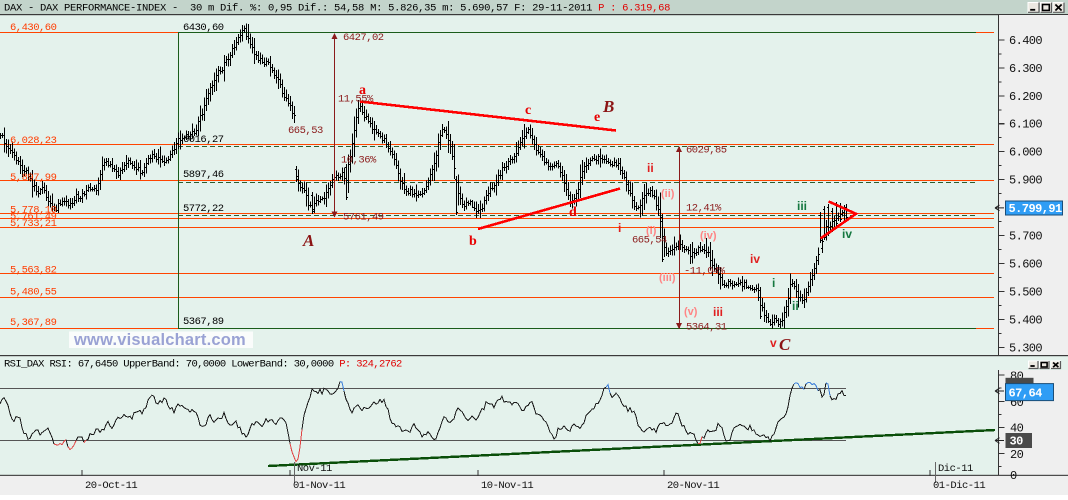 The height and width of the screenshot is (500, 1068). What do you see at coordinates (667, 278) in the screenshot?
I see `svg-text: (iii)` at bounding box center [667, 278].